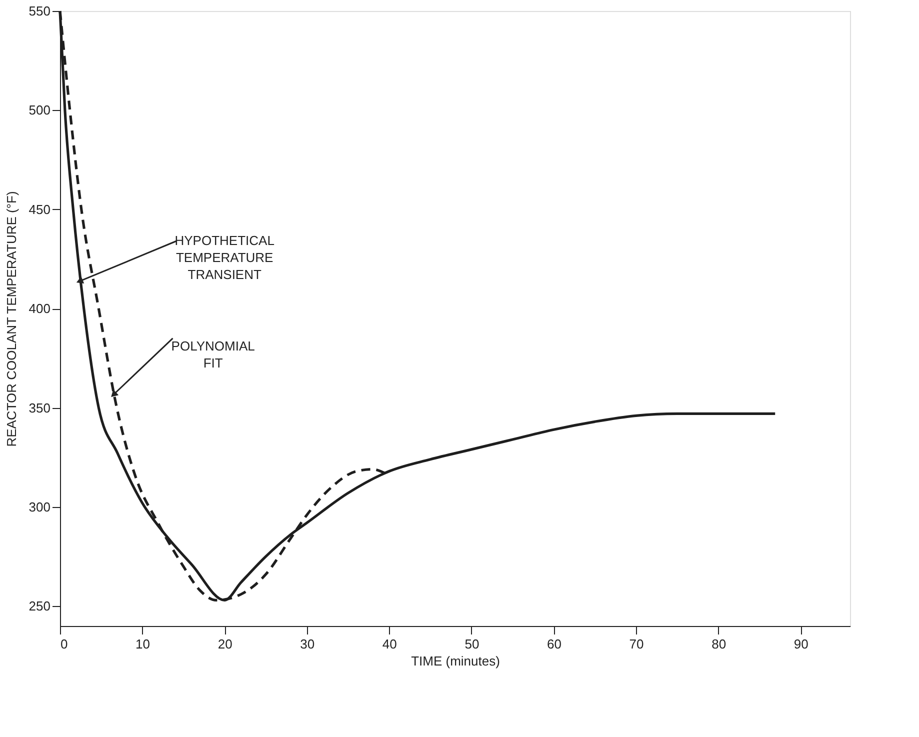  Describe the element at coordinates (64, 644) in the screenshot. I see `x-tick-label: 0` at that location.